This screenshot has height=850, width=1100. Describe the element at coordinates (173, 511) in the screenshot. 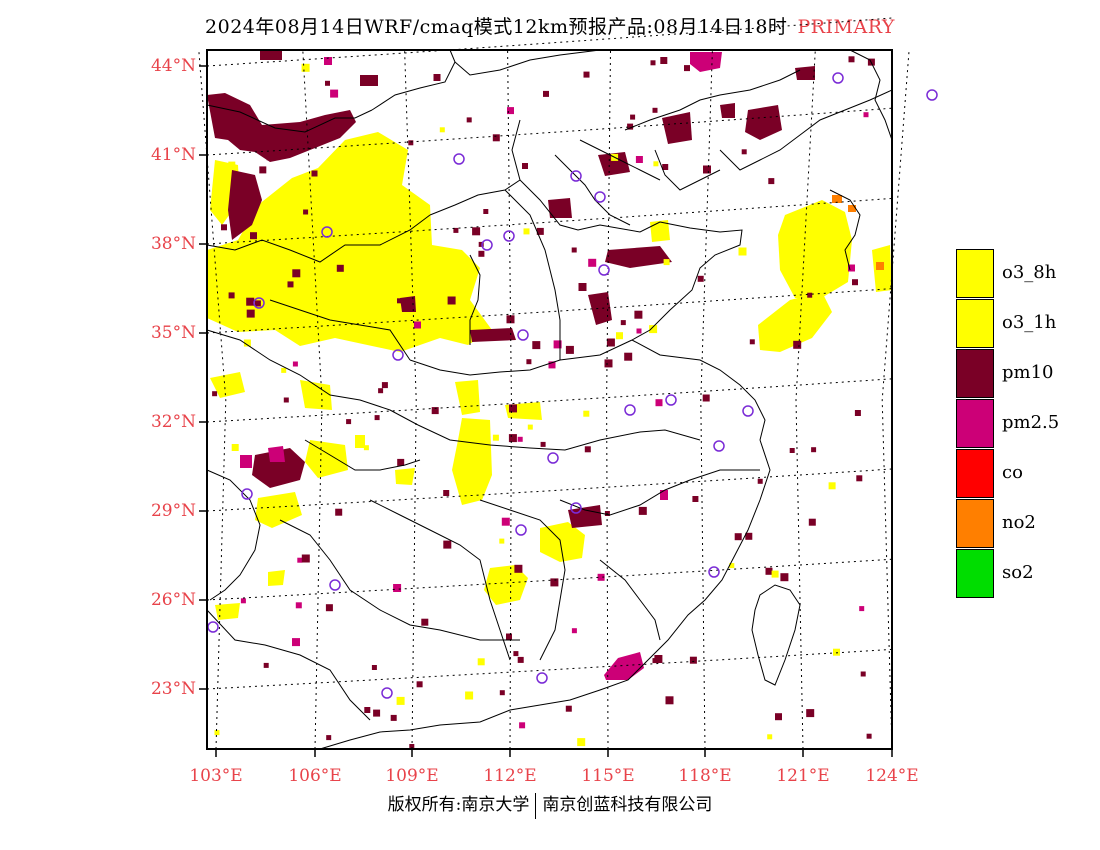

I see `latitude-label: 29°N` at that location.